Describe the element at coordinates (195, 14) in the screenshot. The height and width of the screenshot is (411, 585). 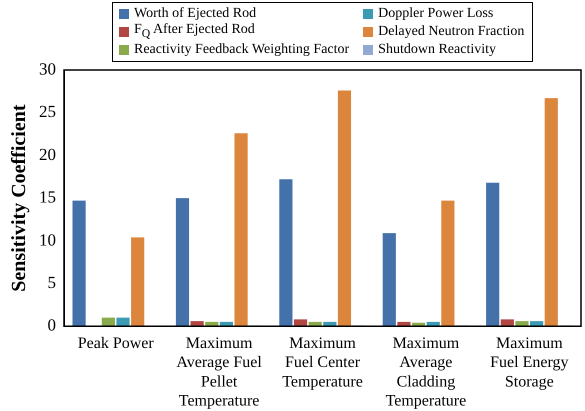
I see `legend-label: Worth of Ejected Rod` at that location.